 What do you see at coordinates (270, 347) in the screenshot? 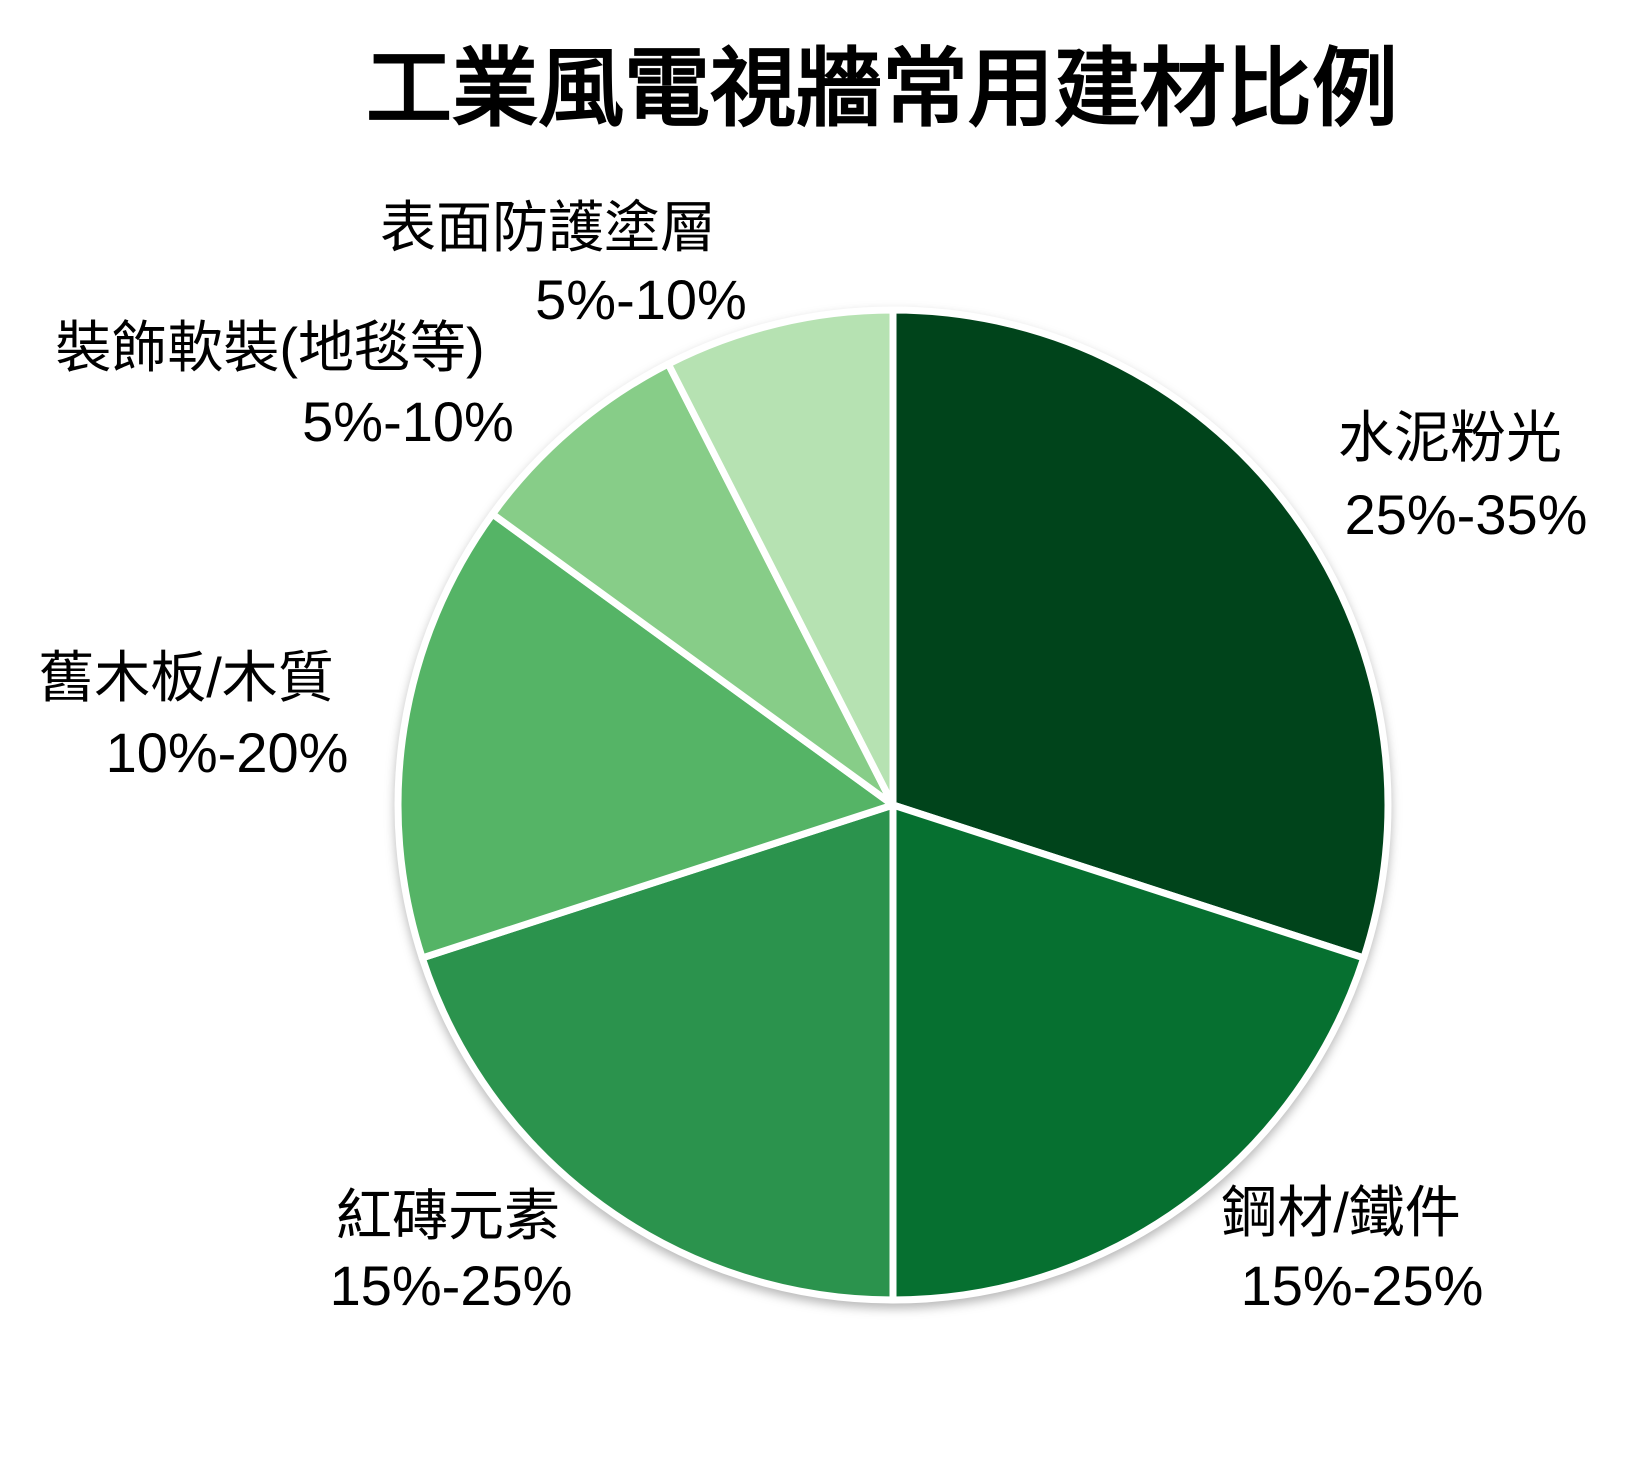
I see `slice-label-soft-decor: 裝飾軟裝(地毯等)` at bounding box center [270, 347].